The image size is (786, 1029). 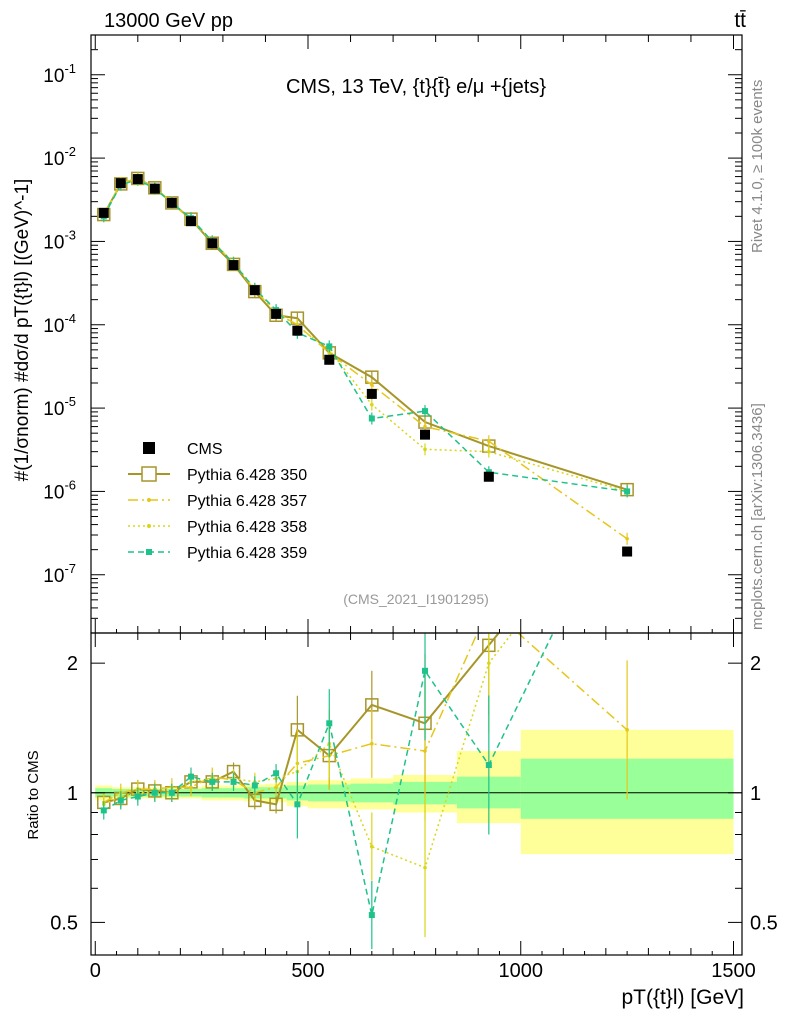 What do you see at coordinates (70, 151) in the screenshot?
I see `y-tick-exponent: -2` at bounding box center [70, 151].